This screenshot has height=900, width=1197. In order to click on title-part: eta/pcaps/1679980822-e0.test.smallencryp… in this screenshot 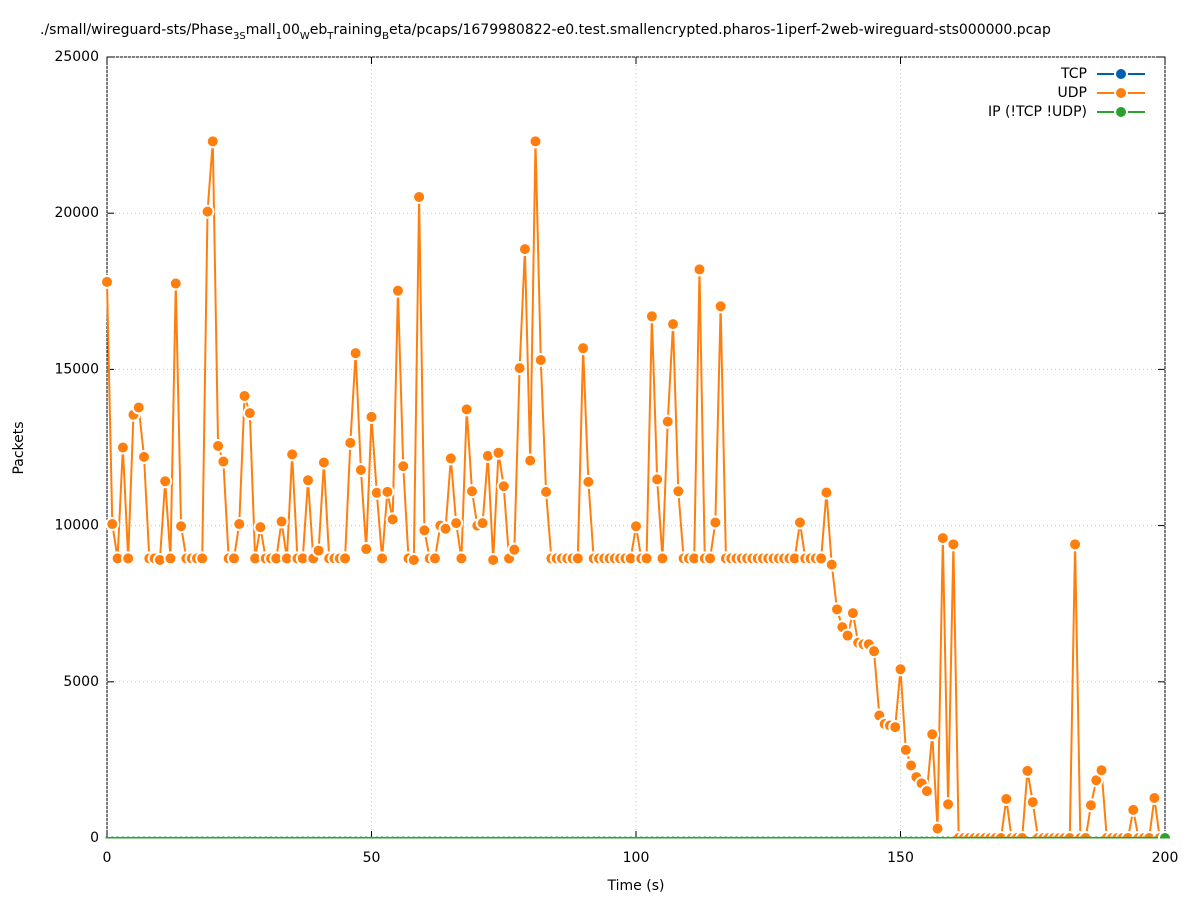, I will do `click(720, 30)`.